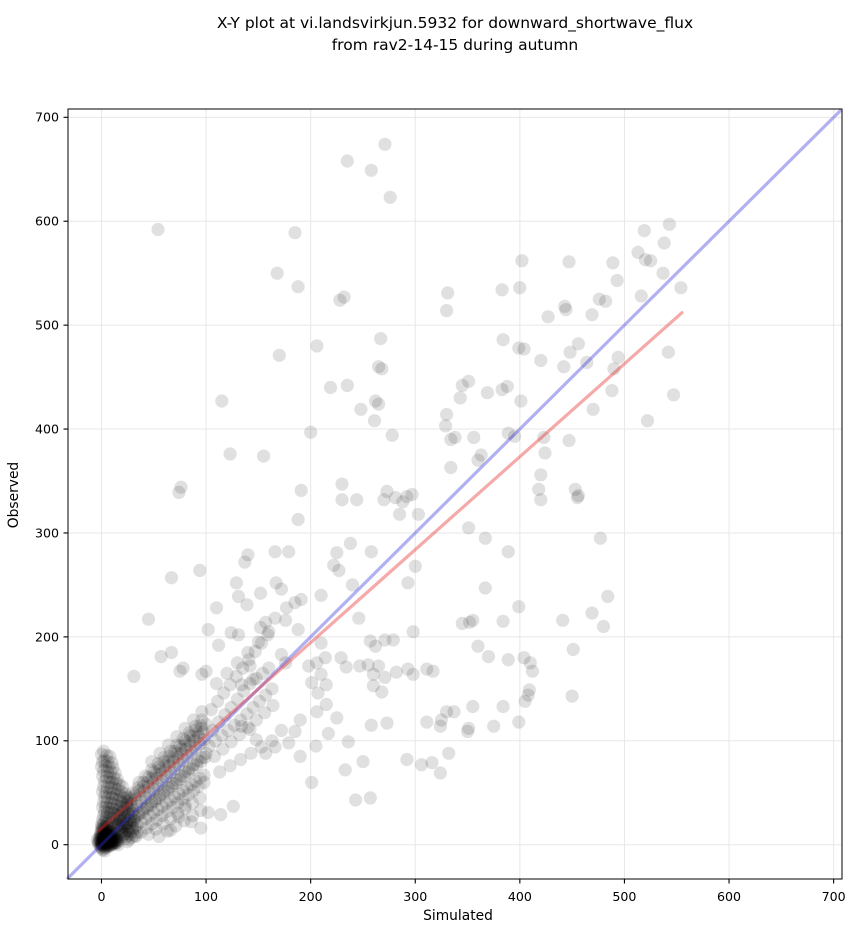  Describe the element at coordinates (471, 896) in the screenshot. I see `x-tick-labels: 0 100 200 300 400 500 600 700` at that location.